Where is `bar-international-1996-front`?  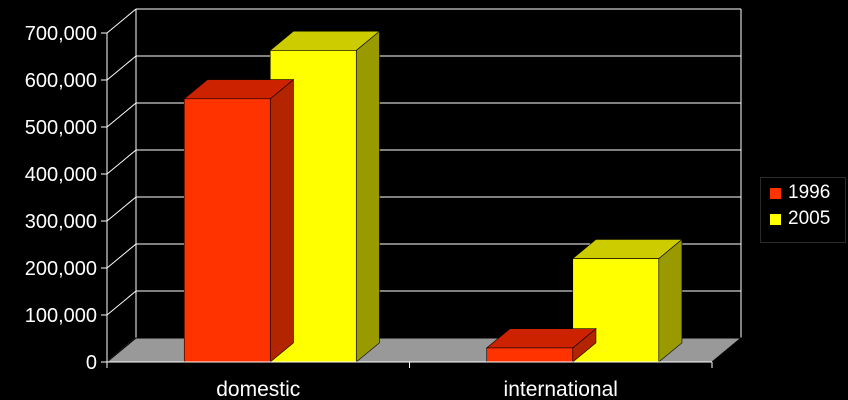
bar-international-1996-front is located at coordinates (530, 355).